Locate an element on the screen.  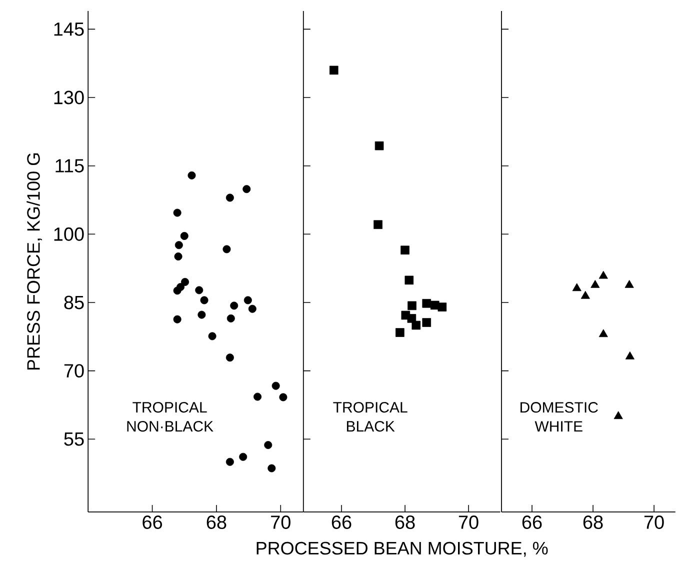
x-axis-title: PROCESSED BEAN MOISTURE, % is located at coordinates (402, 549).